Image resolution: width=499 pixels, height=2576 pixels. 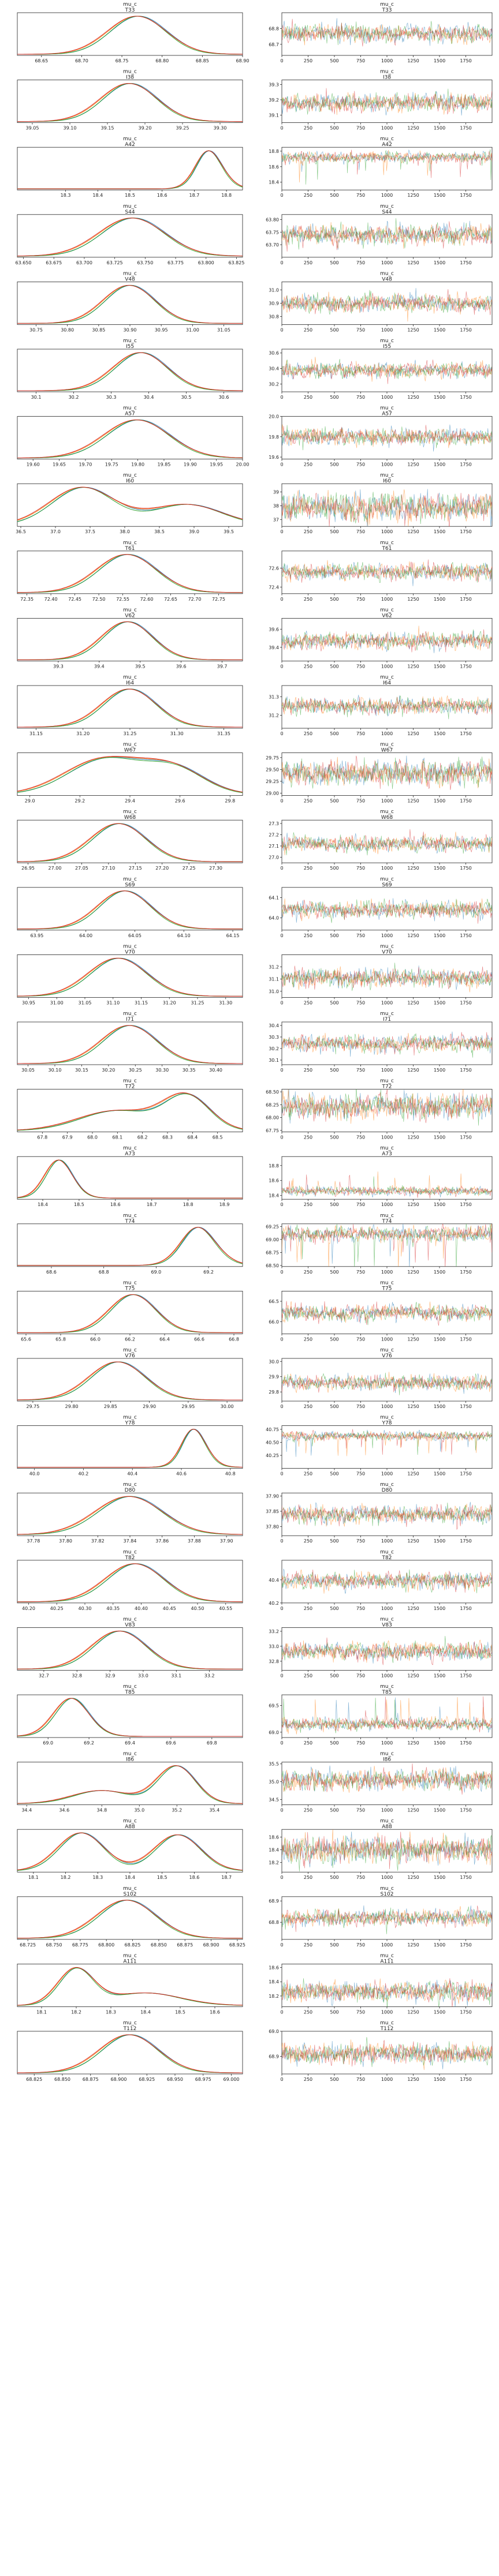 I want to click on x-tick-label: 19.80, so click(x=137, y=465).